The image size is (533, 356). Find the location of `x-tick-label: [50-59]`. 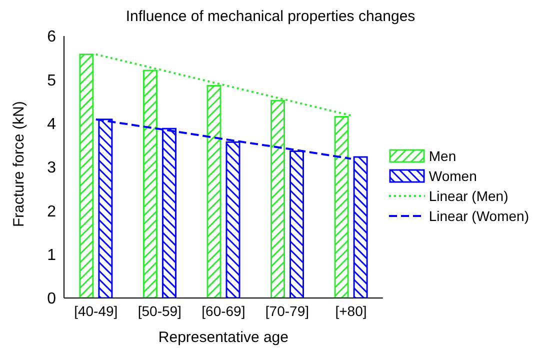

x-tick-label: [50-59] is located at coordinates (160, 310).